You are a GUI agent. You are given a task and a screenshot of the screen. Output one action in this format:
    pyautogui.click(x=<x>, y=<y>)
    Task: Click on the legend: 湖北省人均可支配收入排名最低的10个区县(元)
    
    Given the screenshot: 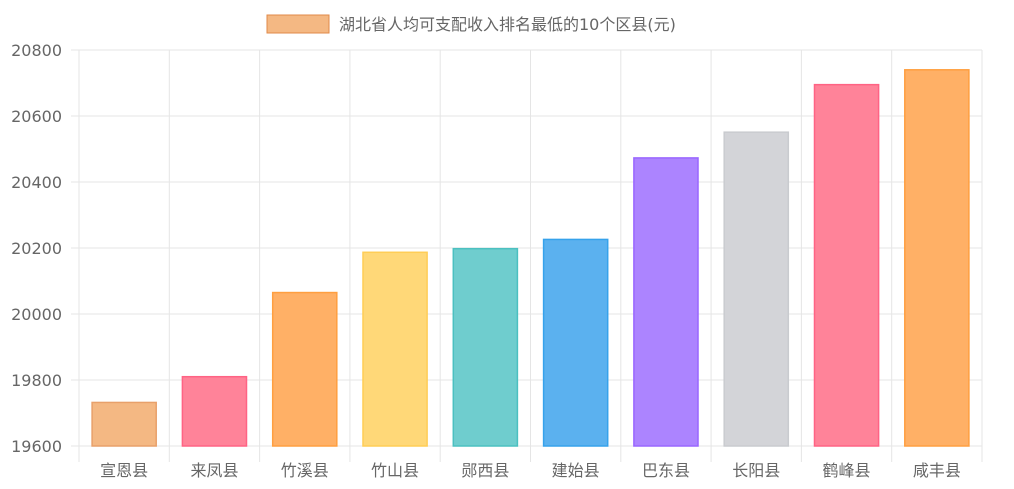 What is the action you would take?
    pyautogui.click(x=471, y=24)
    